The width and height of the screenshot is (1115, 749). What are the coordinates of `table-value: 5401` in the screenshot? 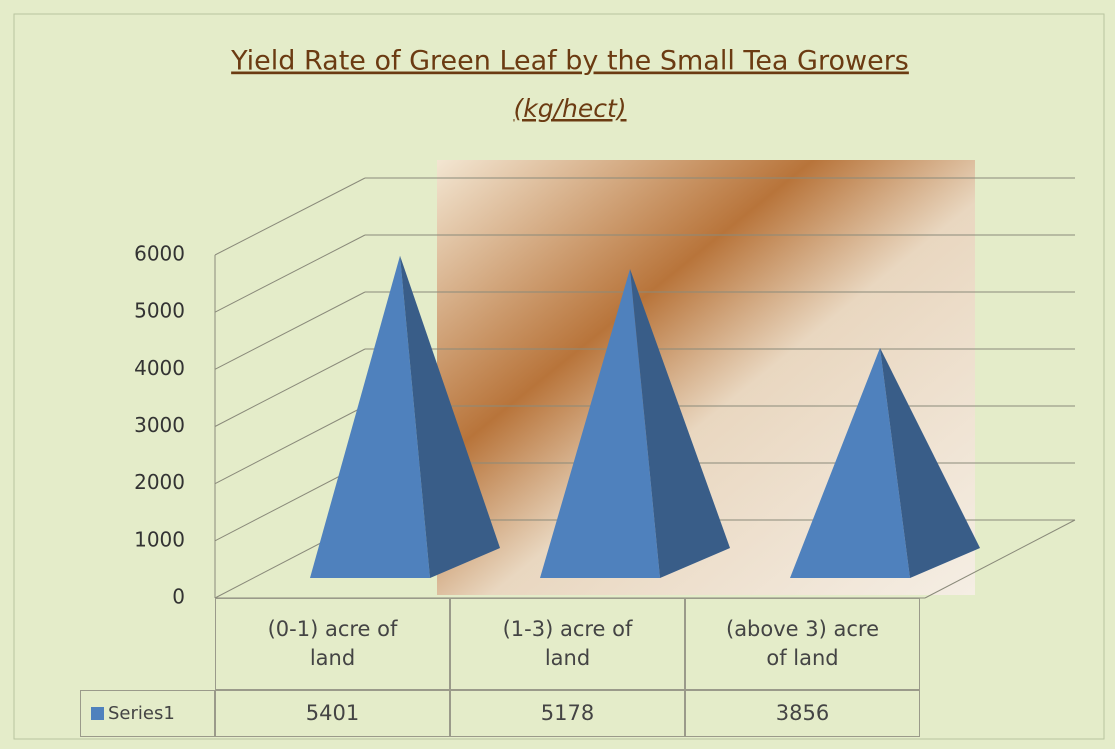 It's located at (332, 713).